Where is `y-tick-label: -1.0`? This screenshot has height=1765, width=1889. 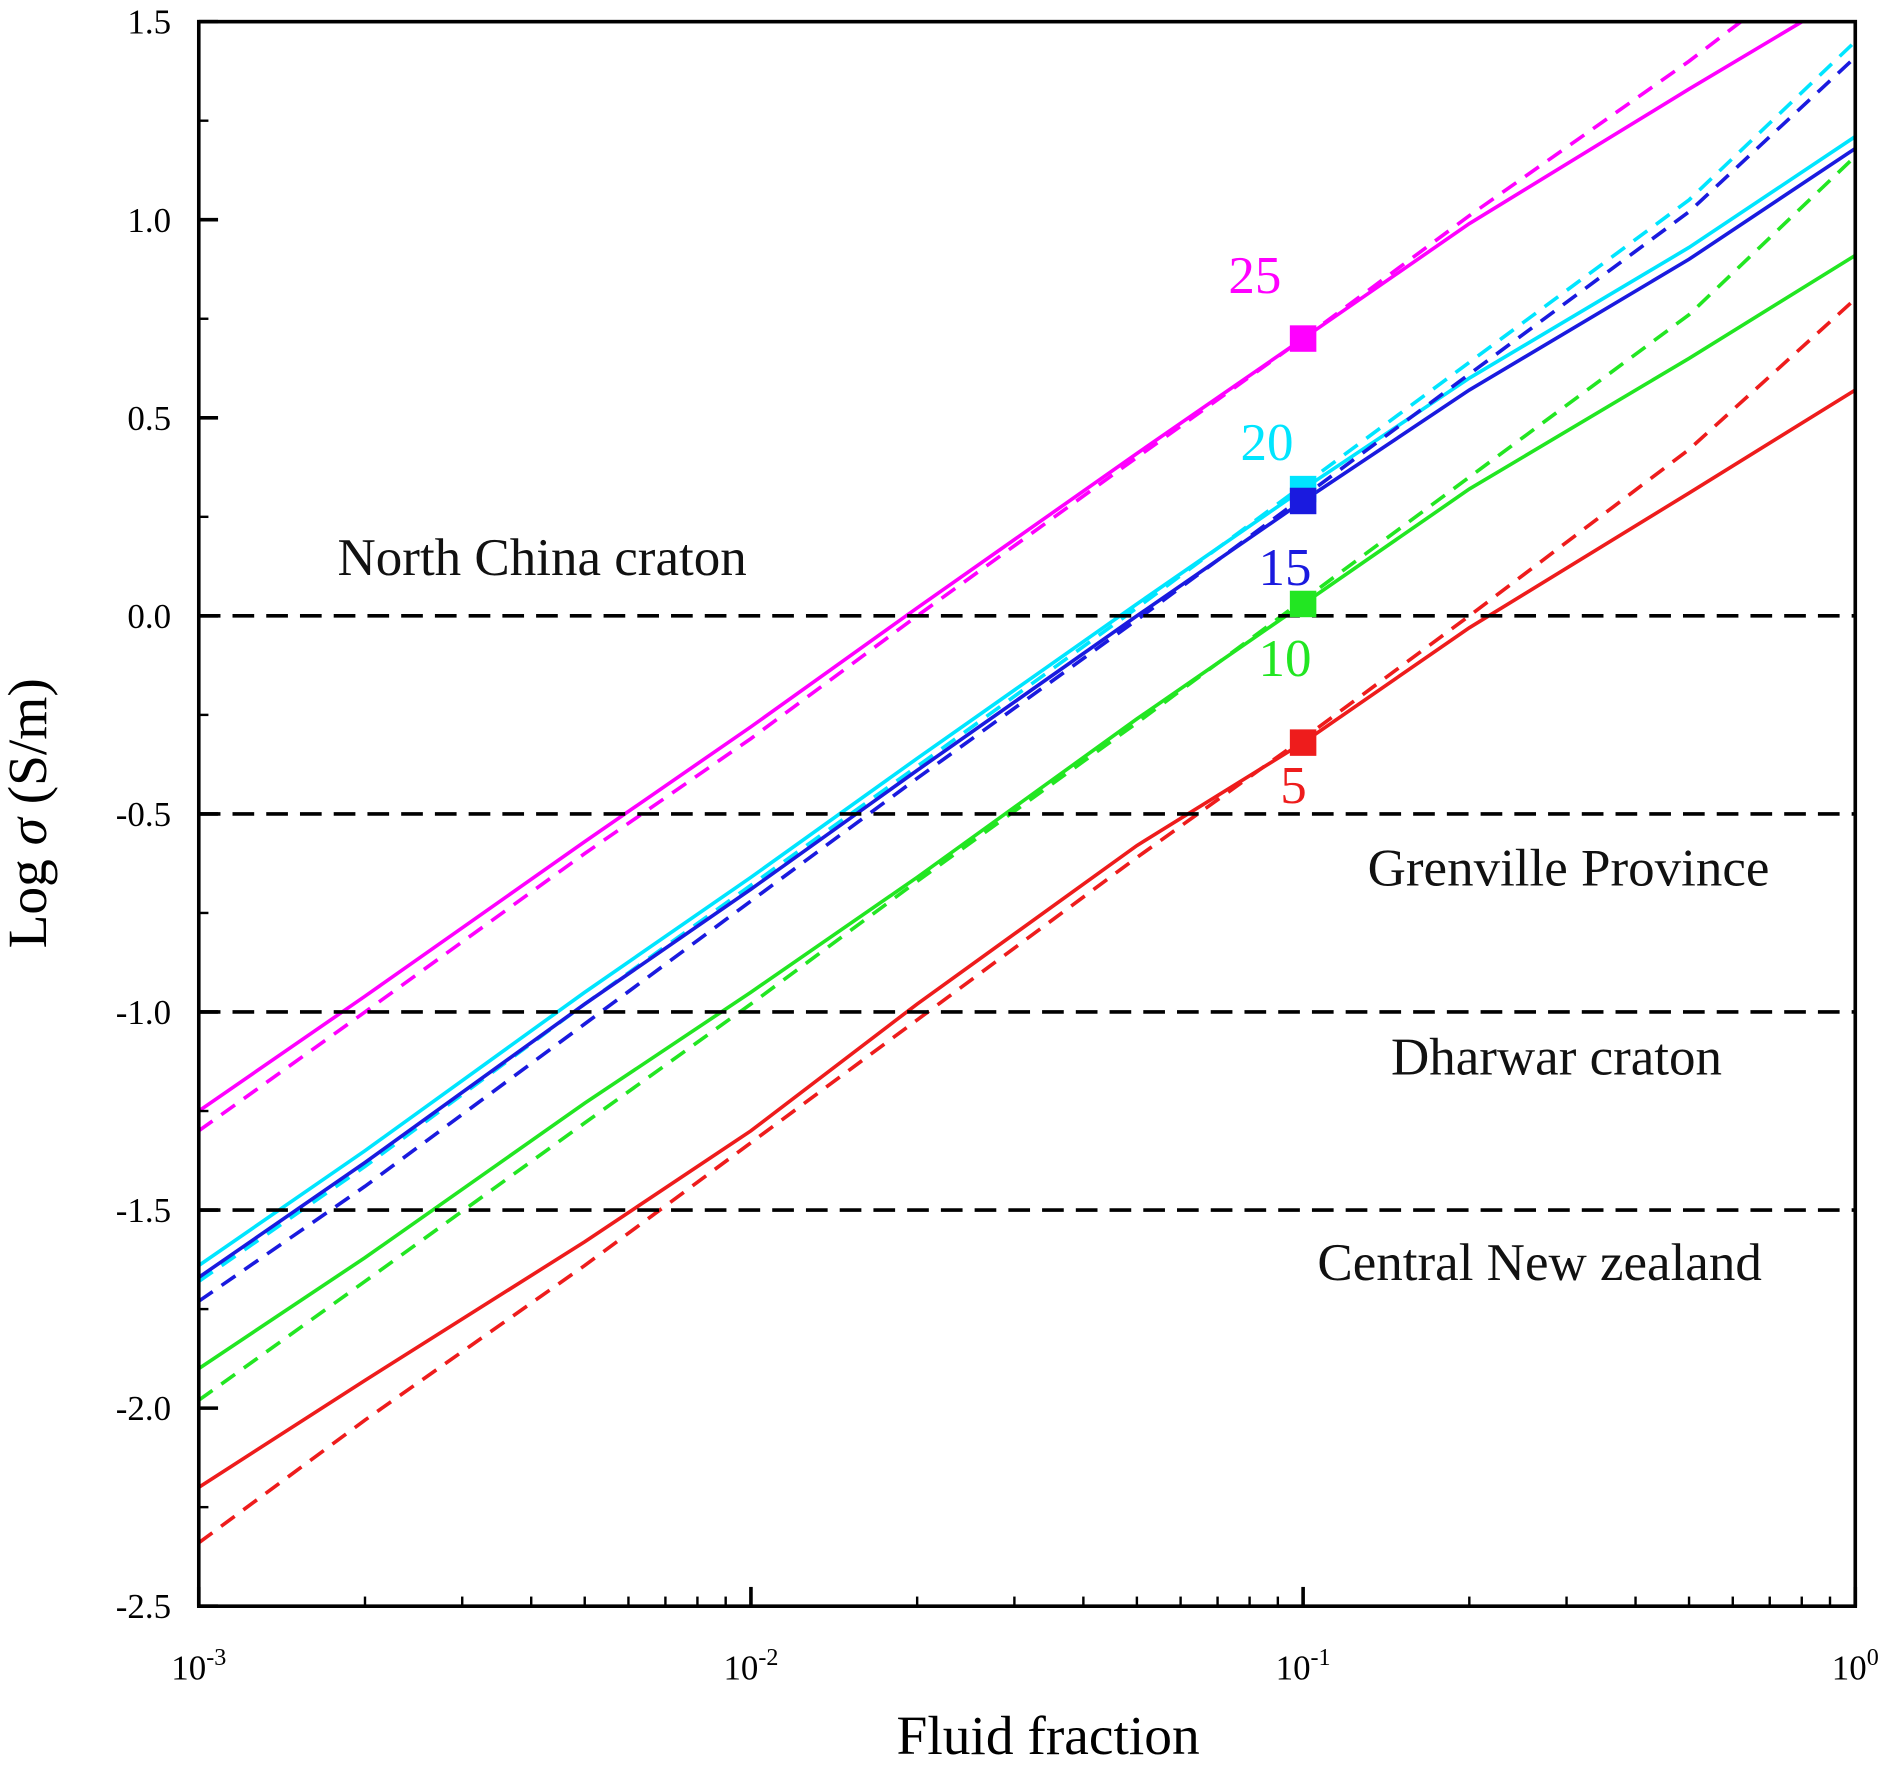
y-tick-label: -1.0 is located at coordinates (143, 1012).